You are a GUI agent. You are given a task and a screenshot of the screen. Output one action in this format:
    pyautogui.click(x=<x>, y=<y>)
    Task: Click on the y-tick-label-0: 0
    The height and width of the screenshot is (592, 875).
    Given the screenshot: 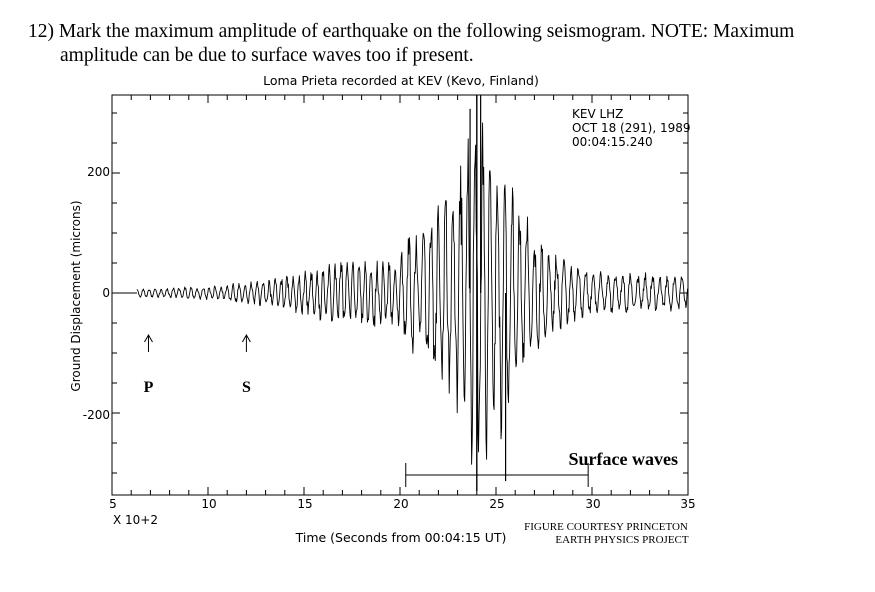 What is the action you would take?
    pyautogui.click(x=106, y=293)
    